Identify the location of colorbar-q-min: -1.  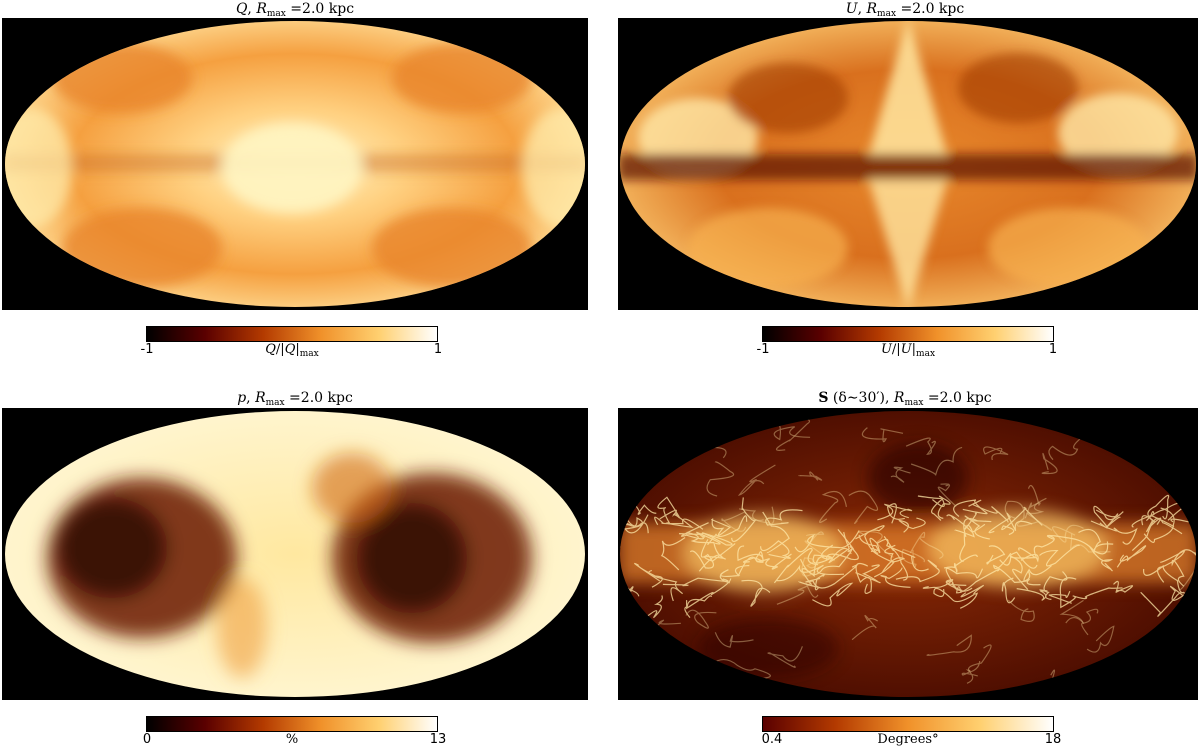
(147, 349).